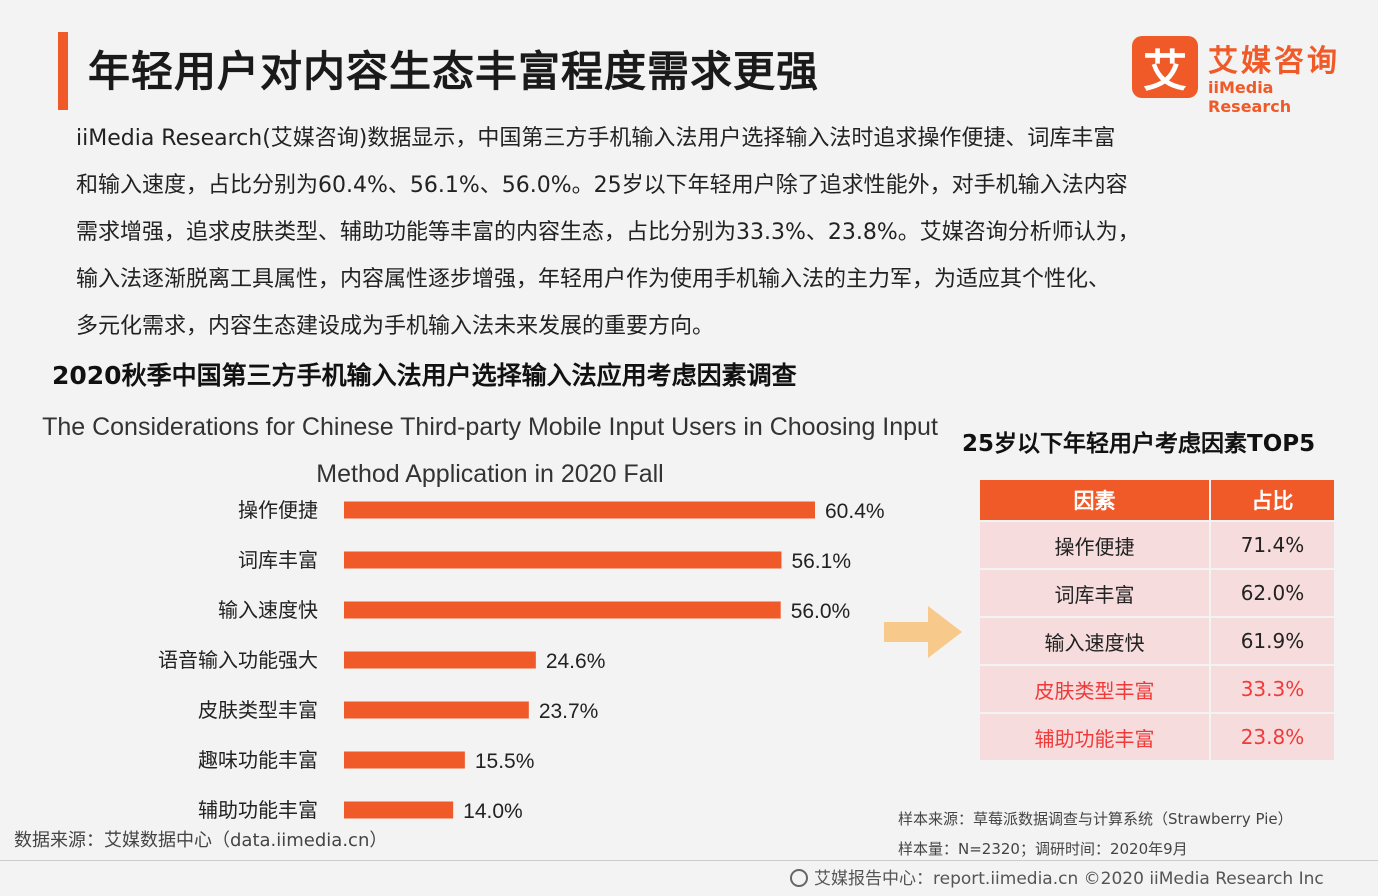 The height and width of the screenshot is (896, 1378). Describe the element at coordinates (395, 326) in the screenshot. I see `intro-line: 多元化需求，内容生态建设成为手机输入法未来发展的重要方向。` at that location.